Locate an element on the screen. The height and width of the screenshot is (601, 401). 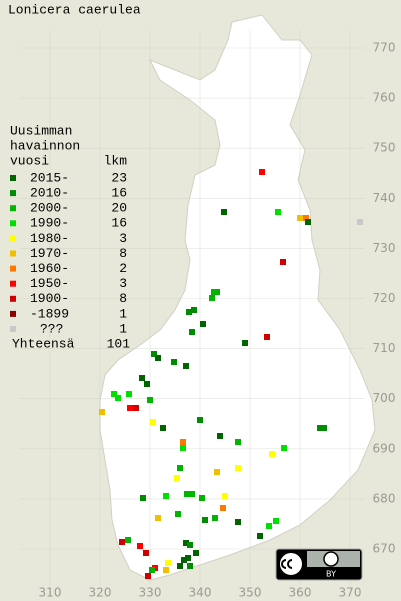
legend-label: 1900- is located at coordinates (49, 298).